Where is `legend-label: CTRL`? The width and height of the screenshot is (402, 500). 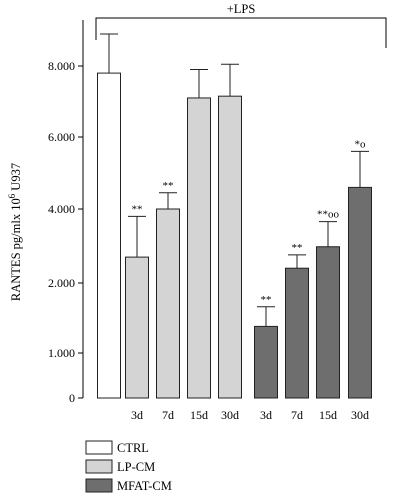 legend-label: CTRL is located at coordinates (133, 448).